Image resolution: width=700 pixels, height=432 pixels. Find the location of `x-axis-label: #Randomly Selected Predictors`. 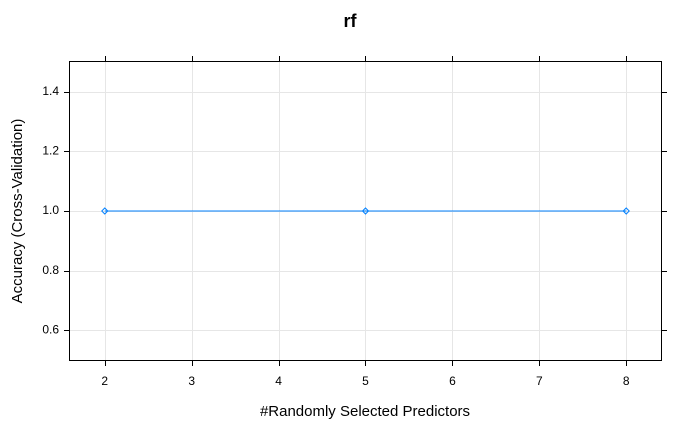

x-axis-label: #Randomly Selected Predictors is located at coordinates (365, 411).